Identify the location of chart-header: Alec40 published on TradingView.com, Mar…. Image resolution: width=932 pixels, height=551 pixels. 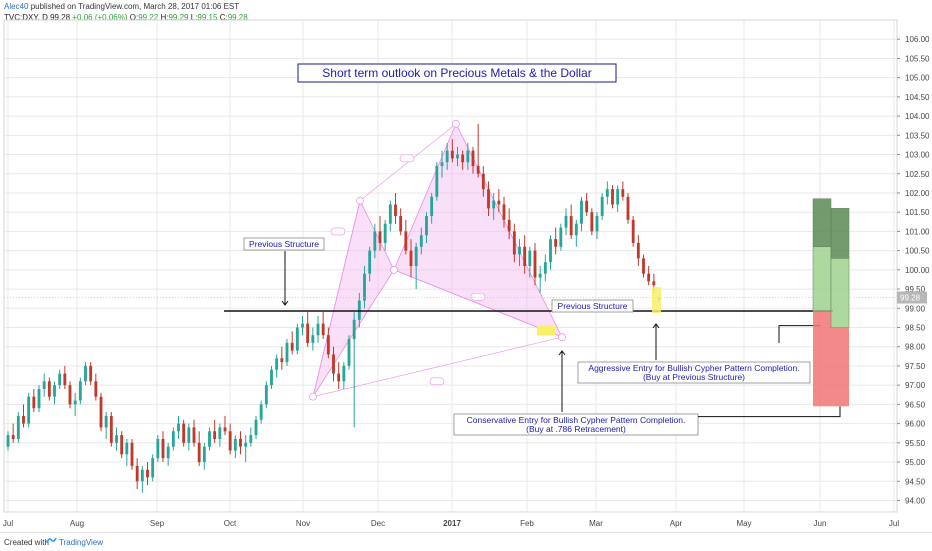
(126, 12).